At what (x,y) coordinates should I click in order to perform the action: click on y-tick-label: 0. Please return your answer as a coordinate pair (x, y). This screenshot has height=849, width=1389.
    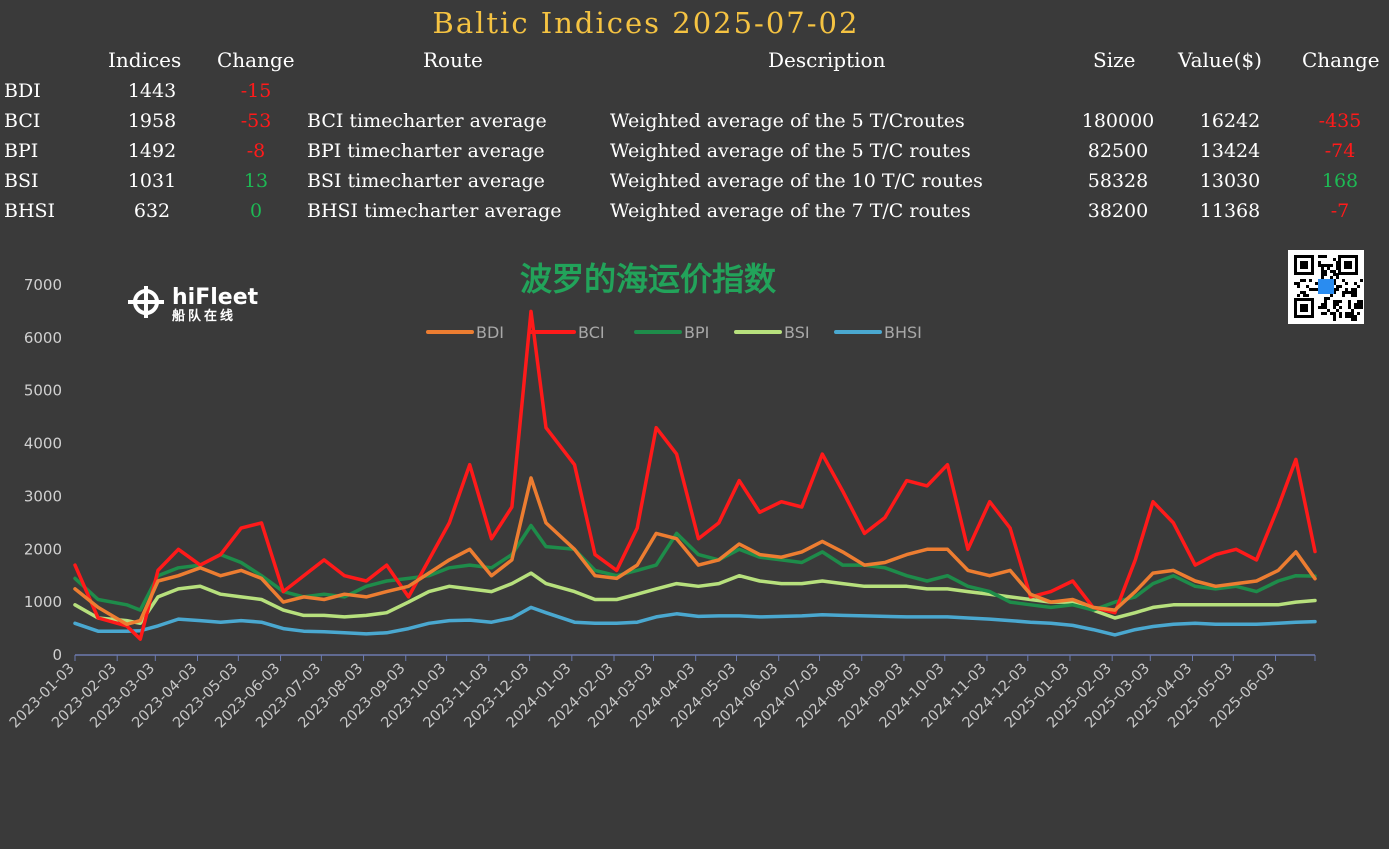
    Looking at the image, I should click on (57, 655).